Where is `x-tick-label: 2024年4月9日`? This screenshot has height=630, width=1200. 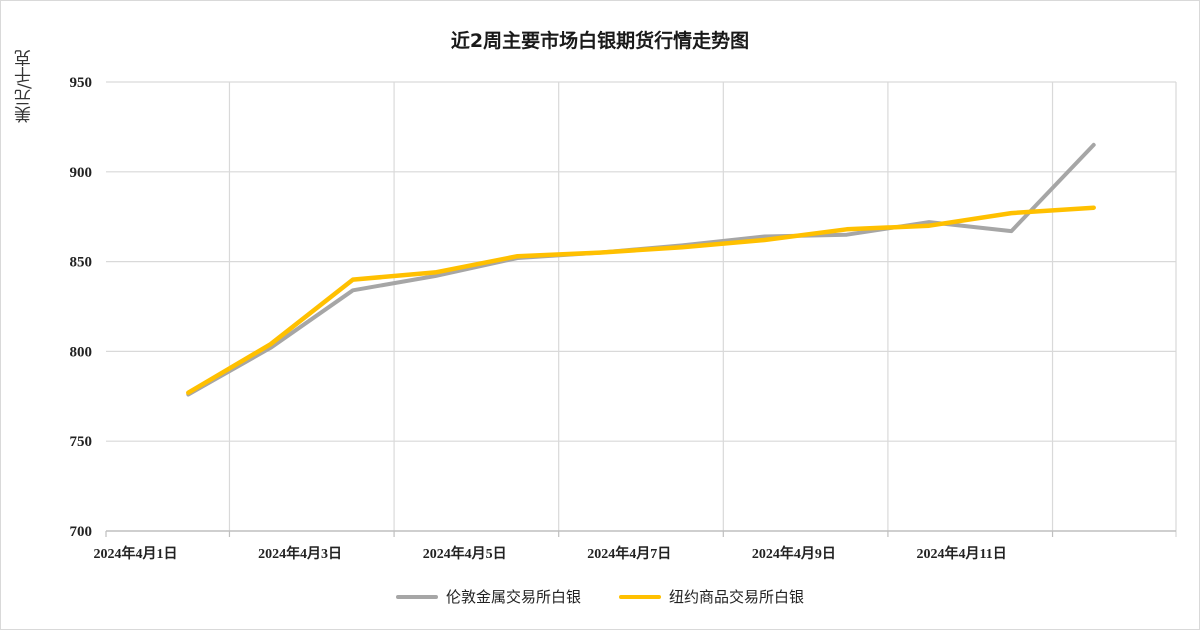
x-tick-label: 2024年4月9日 is located at coordinates (794, 553).